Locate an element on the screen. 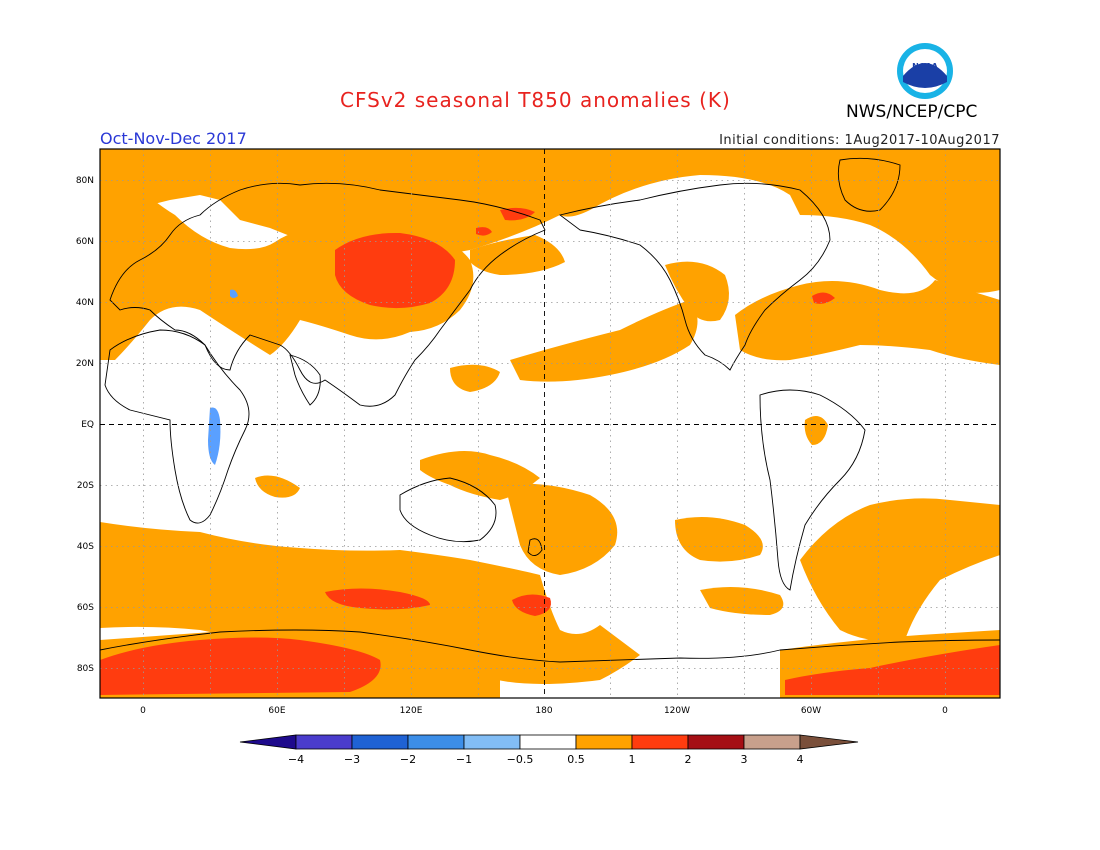 The image size is (1100, 850). colorbar-label: −0.5 is located at coordinates (520, 759).